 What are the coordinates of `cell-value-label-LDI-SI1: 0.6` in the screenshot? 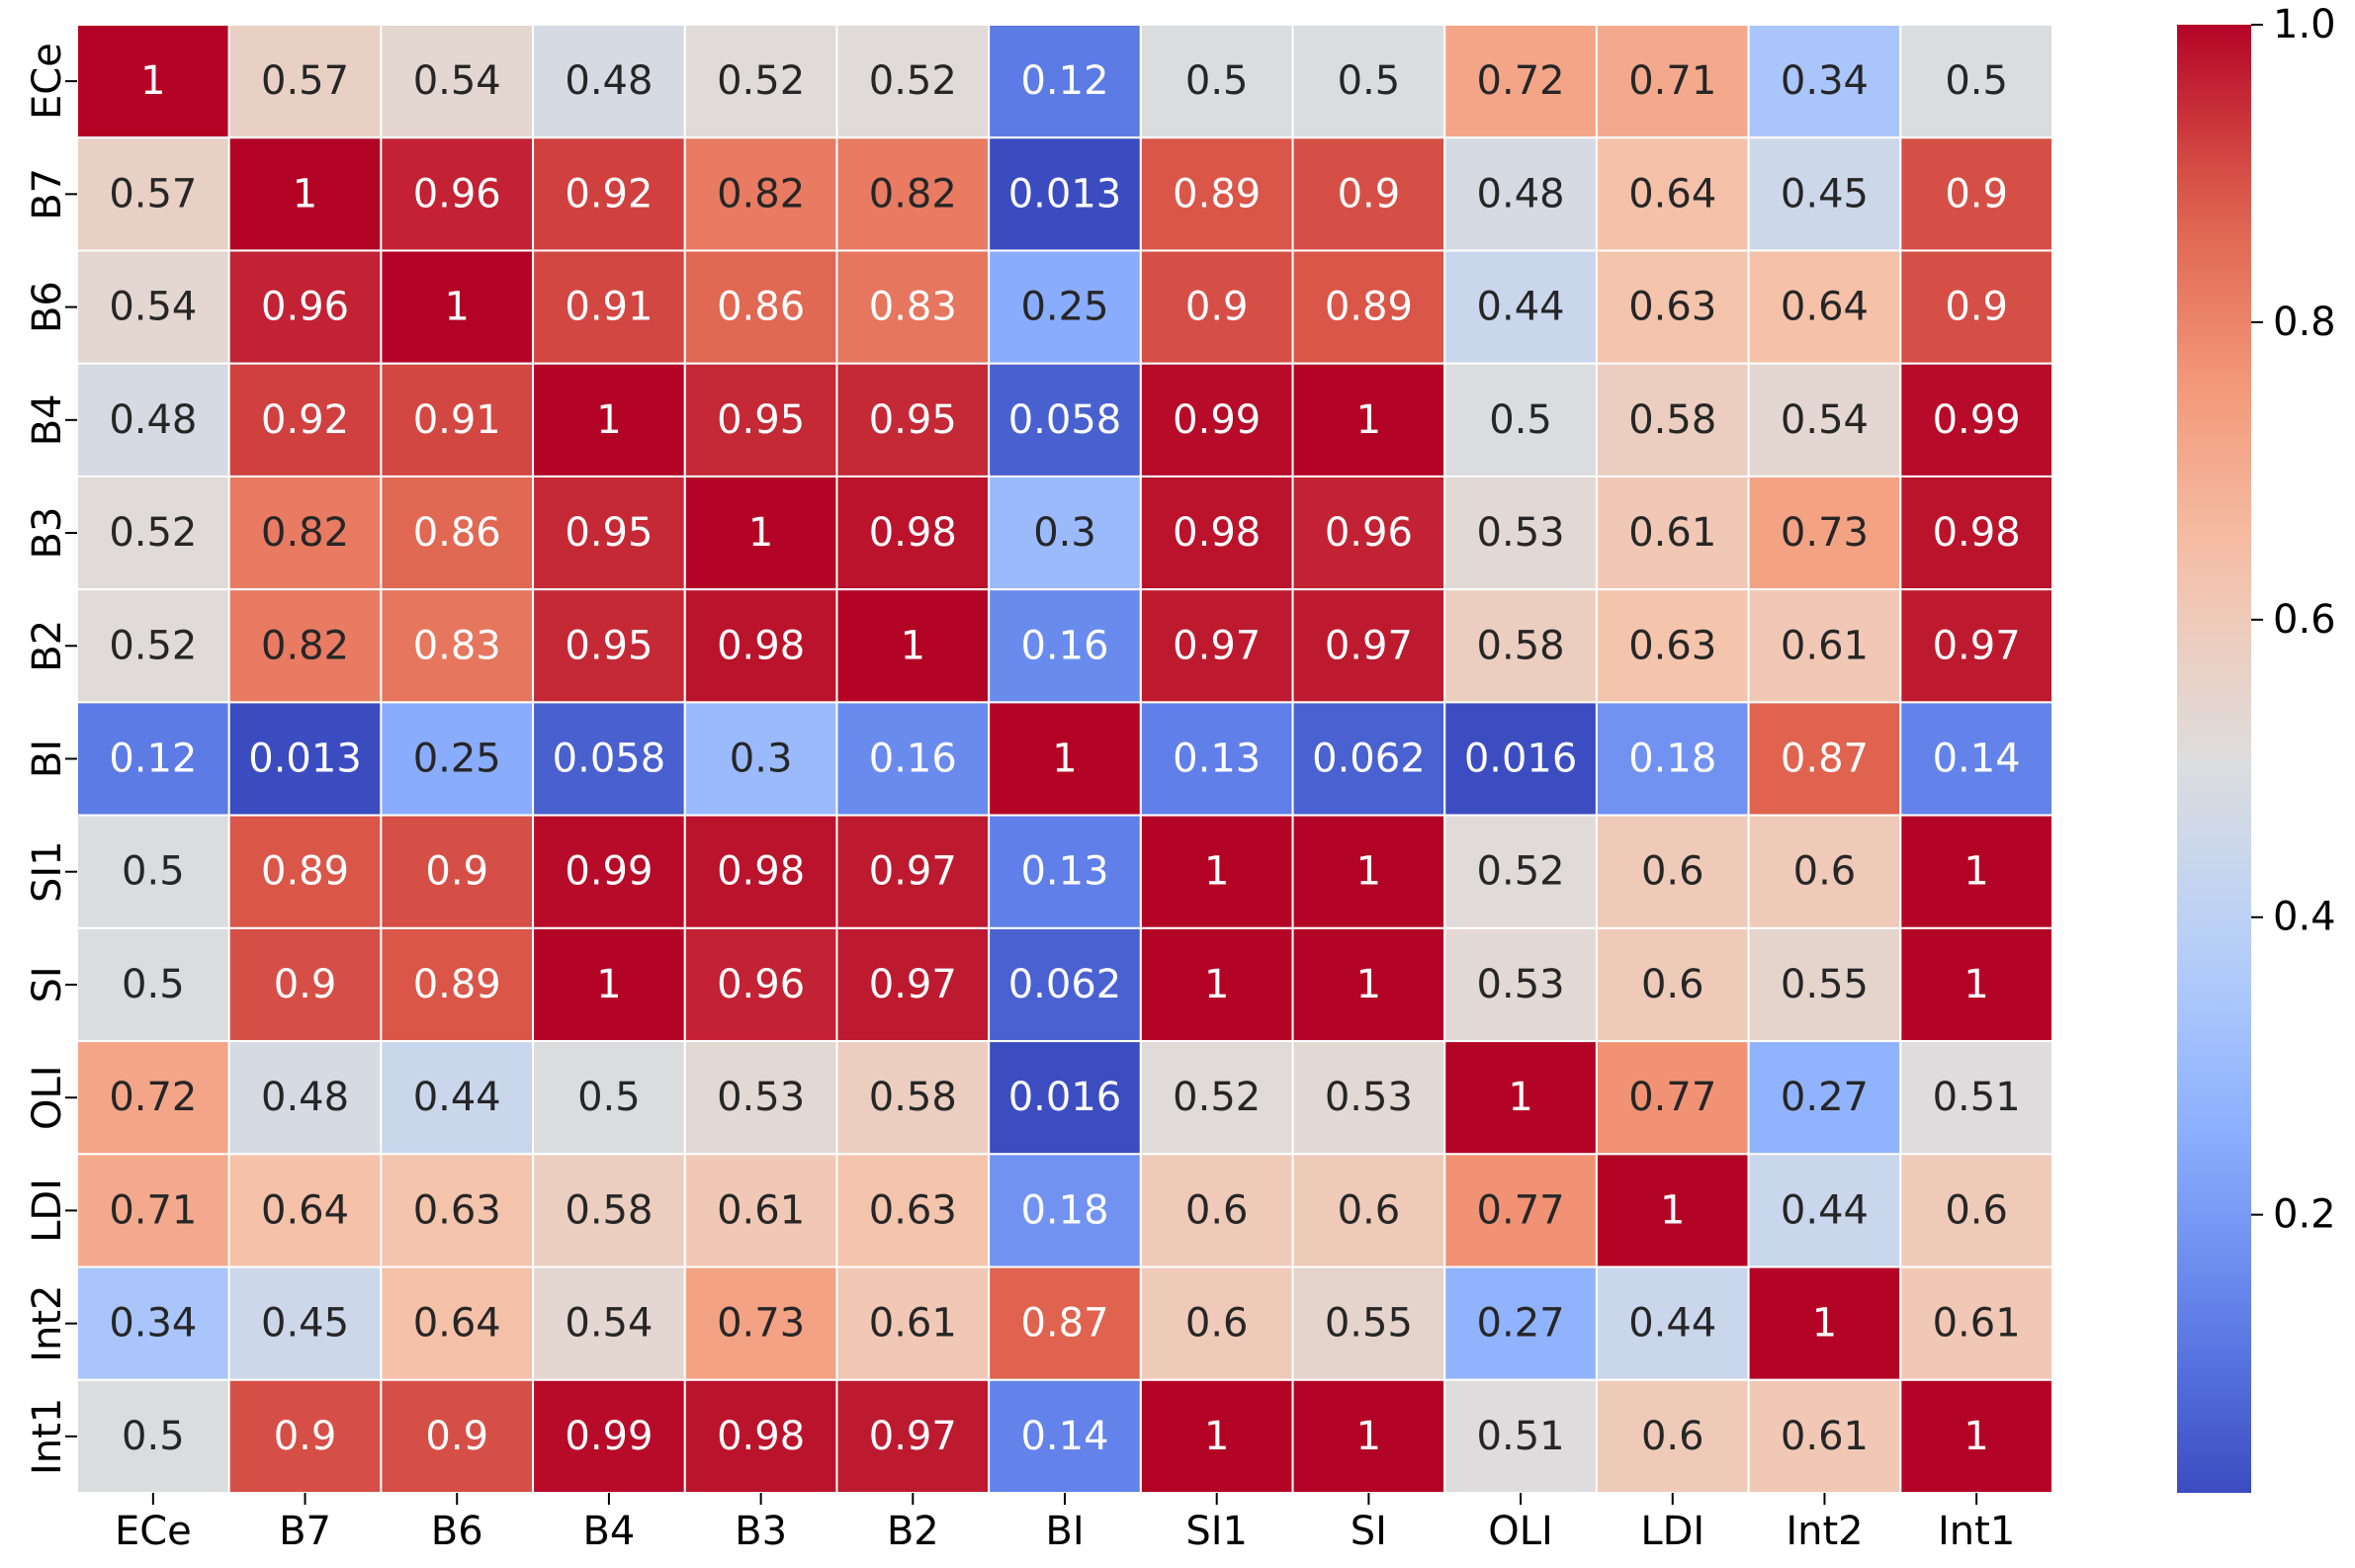 It's located at (1217, 1210).